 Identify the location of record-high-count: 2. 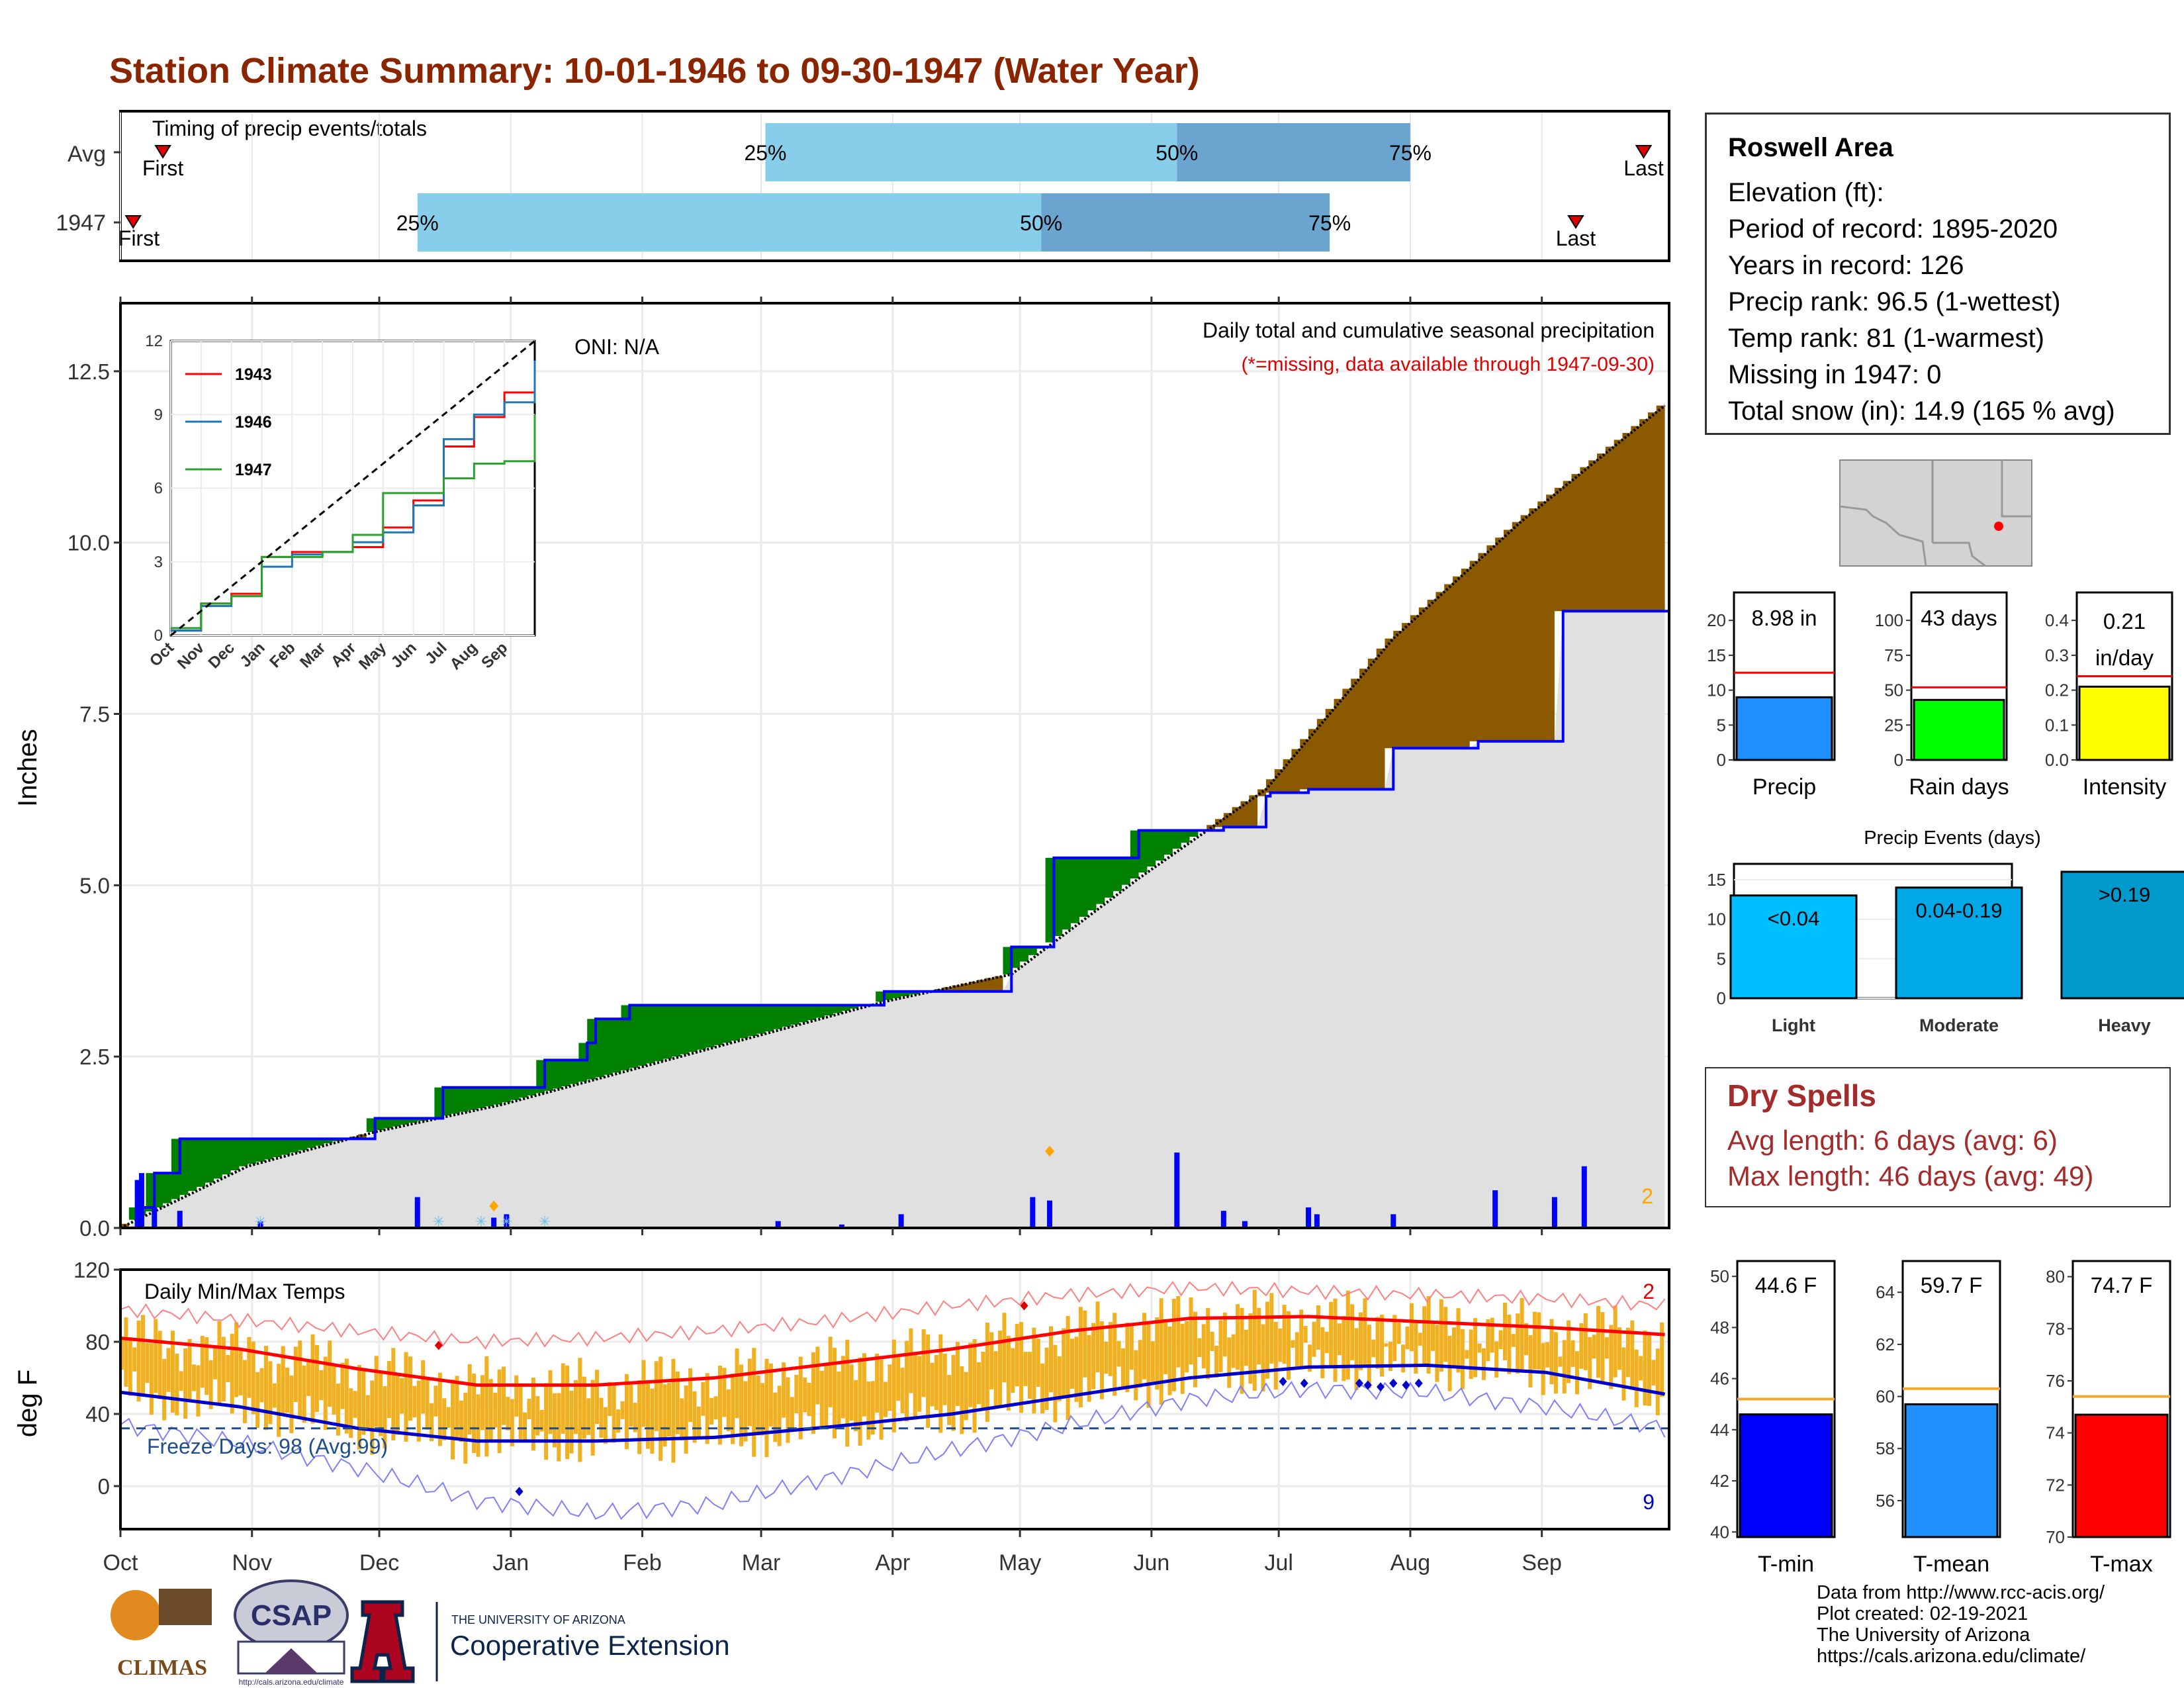
(1649, 1291).